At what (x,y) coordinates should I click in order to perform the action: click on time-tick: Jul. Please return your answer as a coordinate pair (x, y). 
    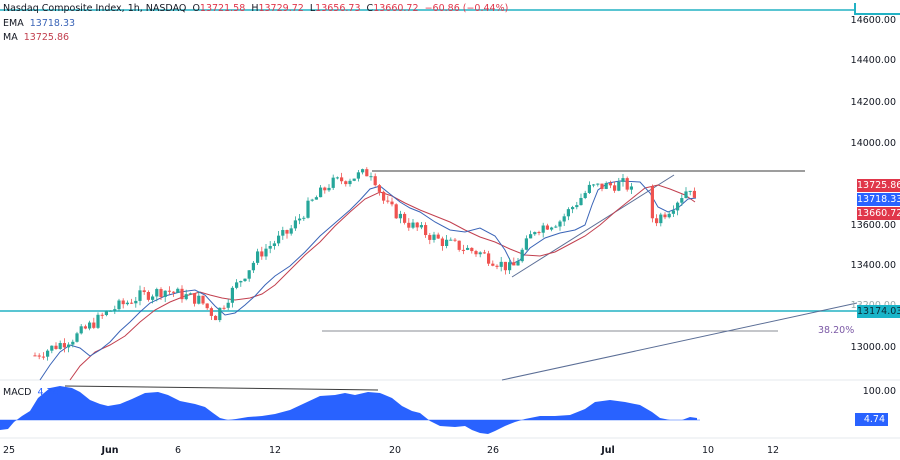
    Looking at the image, I should click on (608, 450).